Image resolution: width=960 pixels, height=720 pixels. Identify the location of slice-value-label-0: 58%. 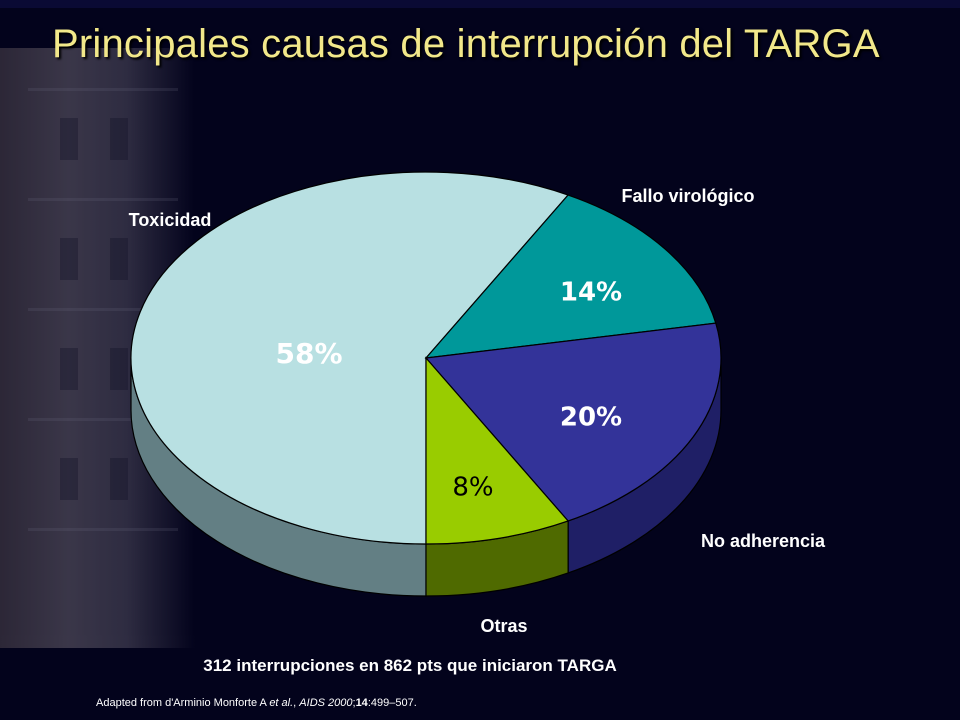
(308, 353).